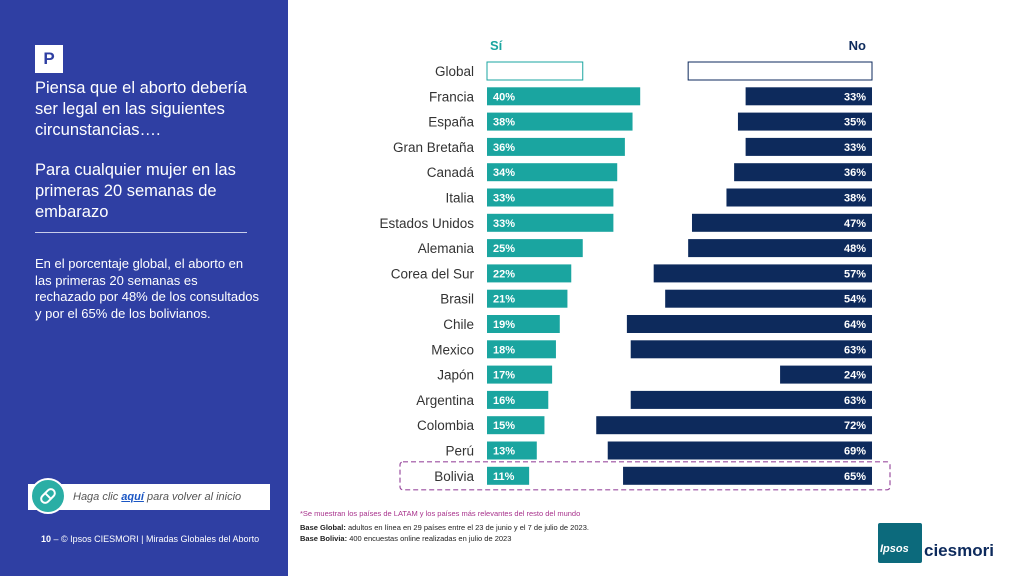 The width and height of the screenshot is (1024, 576). What do you see at coordinates (504, 97) in the screenshot?
I see `si-value-label: 40%` at bounding box center [504, 97].